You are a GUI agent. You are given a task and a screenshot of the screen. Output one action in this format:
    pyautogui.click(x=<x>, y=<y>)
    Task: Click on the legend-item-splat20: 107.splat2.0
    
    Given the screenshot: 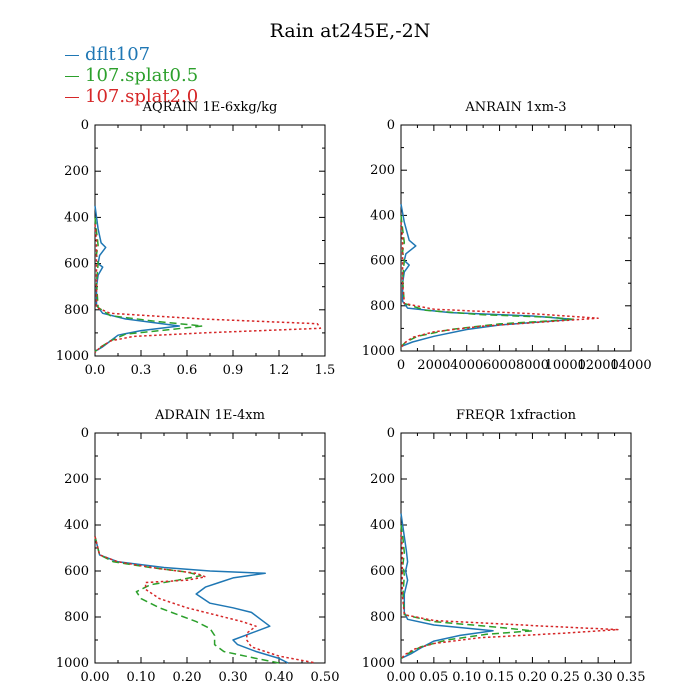 What is the action you would take?
    pyautogui.click(x=131, y=96)
    